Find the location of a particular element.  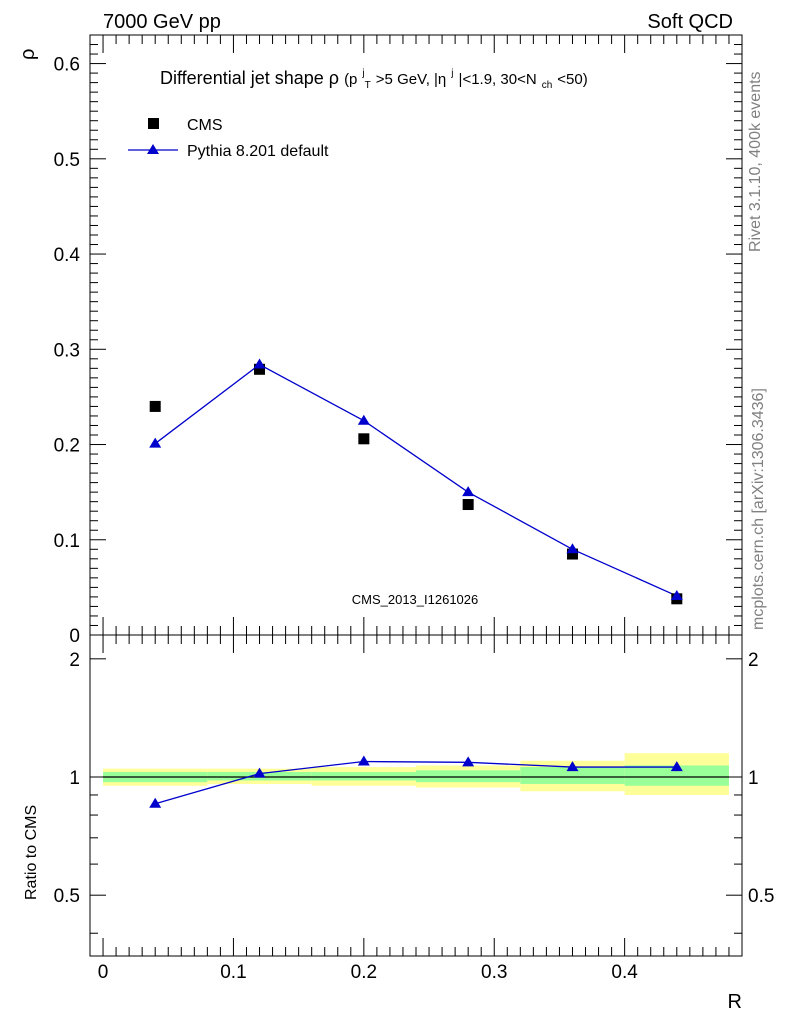

title-sup-j1: j is located at coordinates (362, 73).